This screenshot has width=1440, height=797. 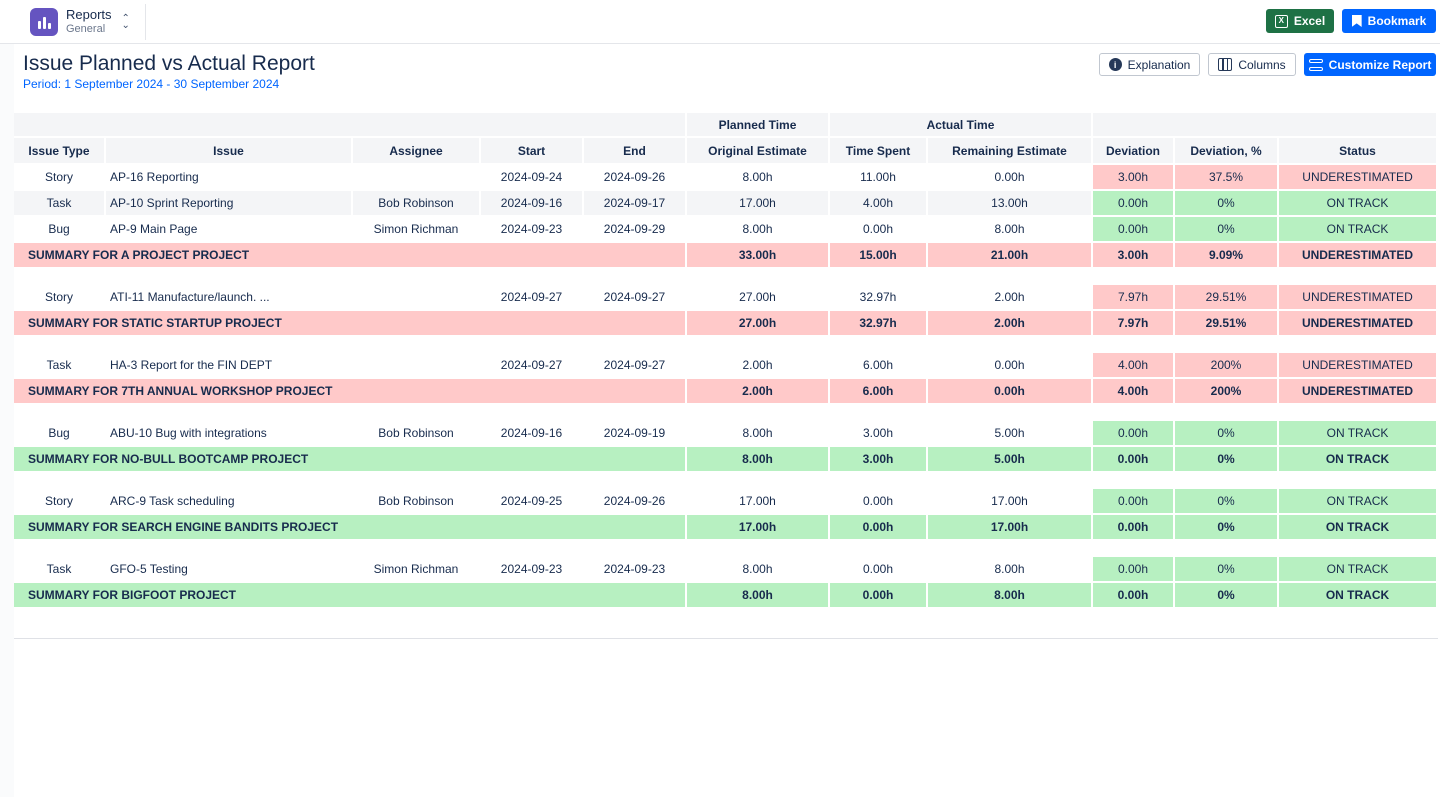 I want to click on summary-label: SUMMARY FOR A PROJECT PROJECT, so click(x=350, y=256).